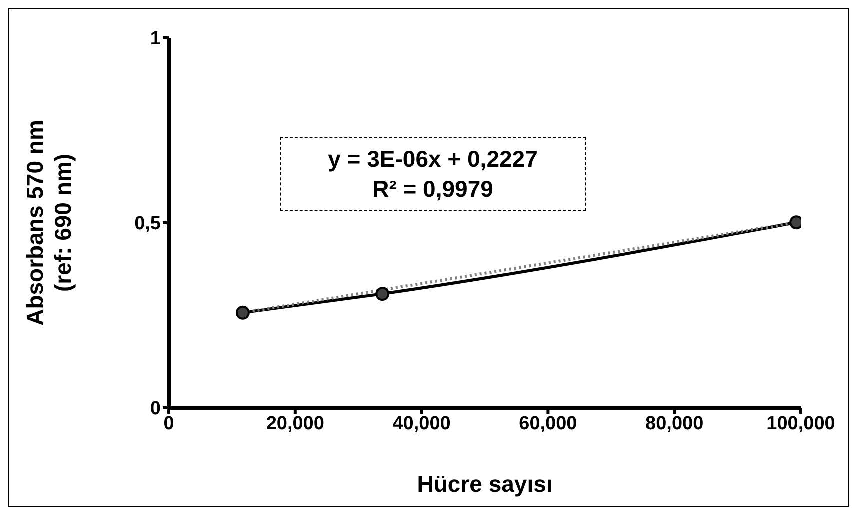 This screenshot has width=857, height=515. What do you see at coordinates (169, 423) in the screenshot?
I see `x-tick-label: 0` at bounding box center [169, 423].